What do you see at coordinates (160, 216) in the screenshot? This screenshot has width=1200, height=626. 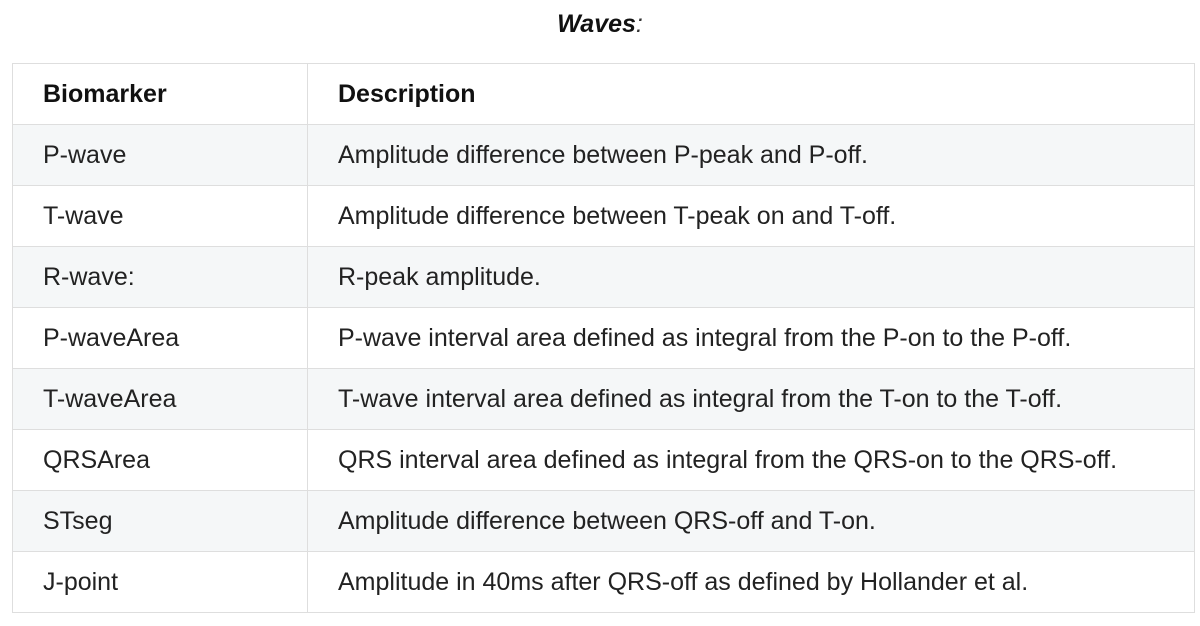 I see `biomarker-cell: T-wave` at bounding box center [160, 216].